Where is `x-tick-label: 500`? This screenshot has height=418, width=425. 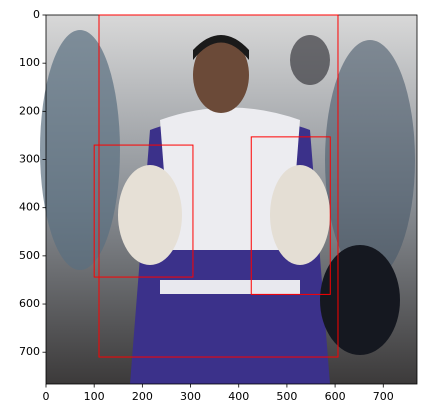
x-tick-label: 500 is located at coordinates (286, 396).